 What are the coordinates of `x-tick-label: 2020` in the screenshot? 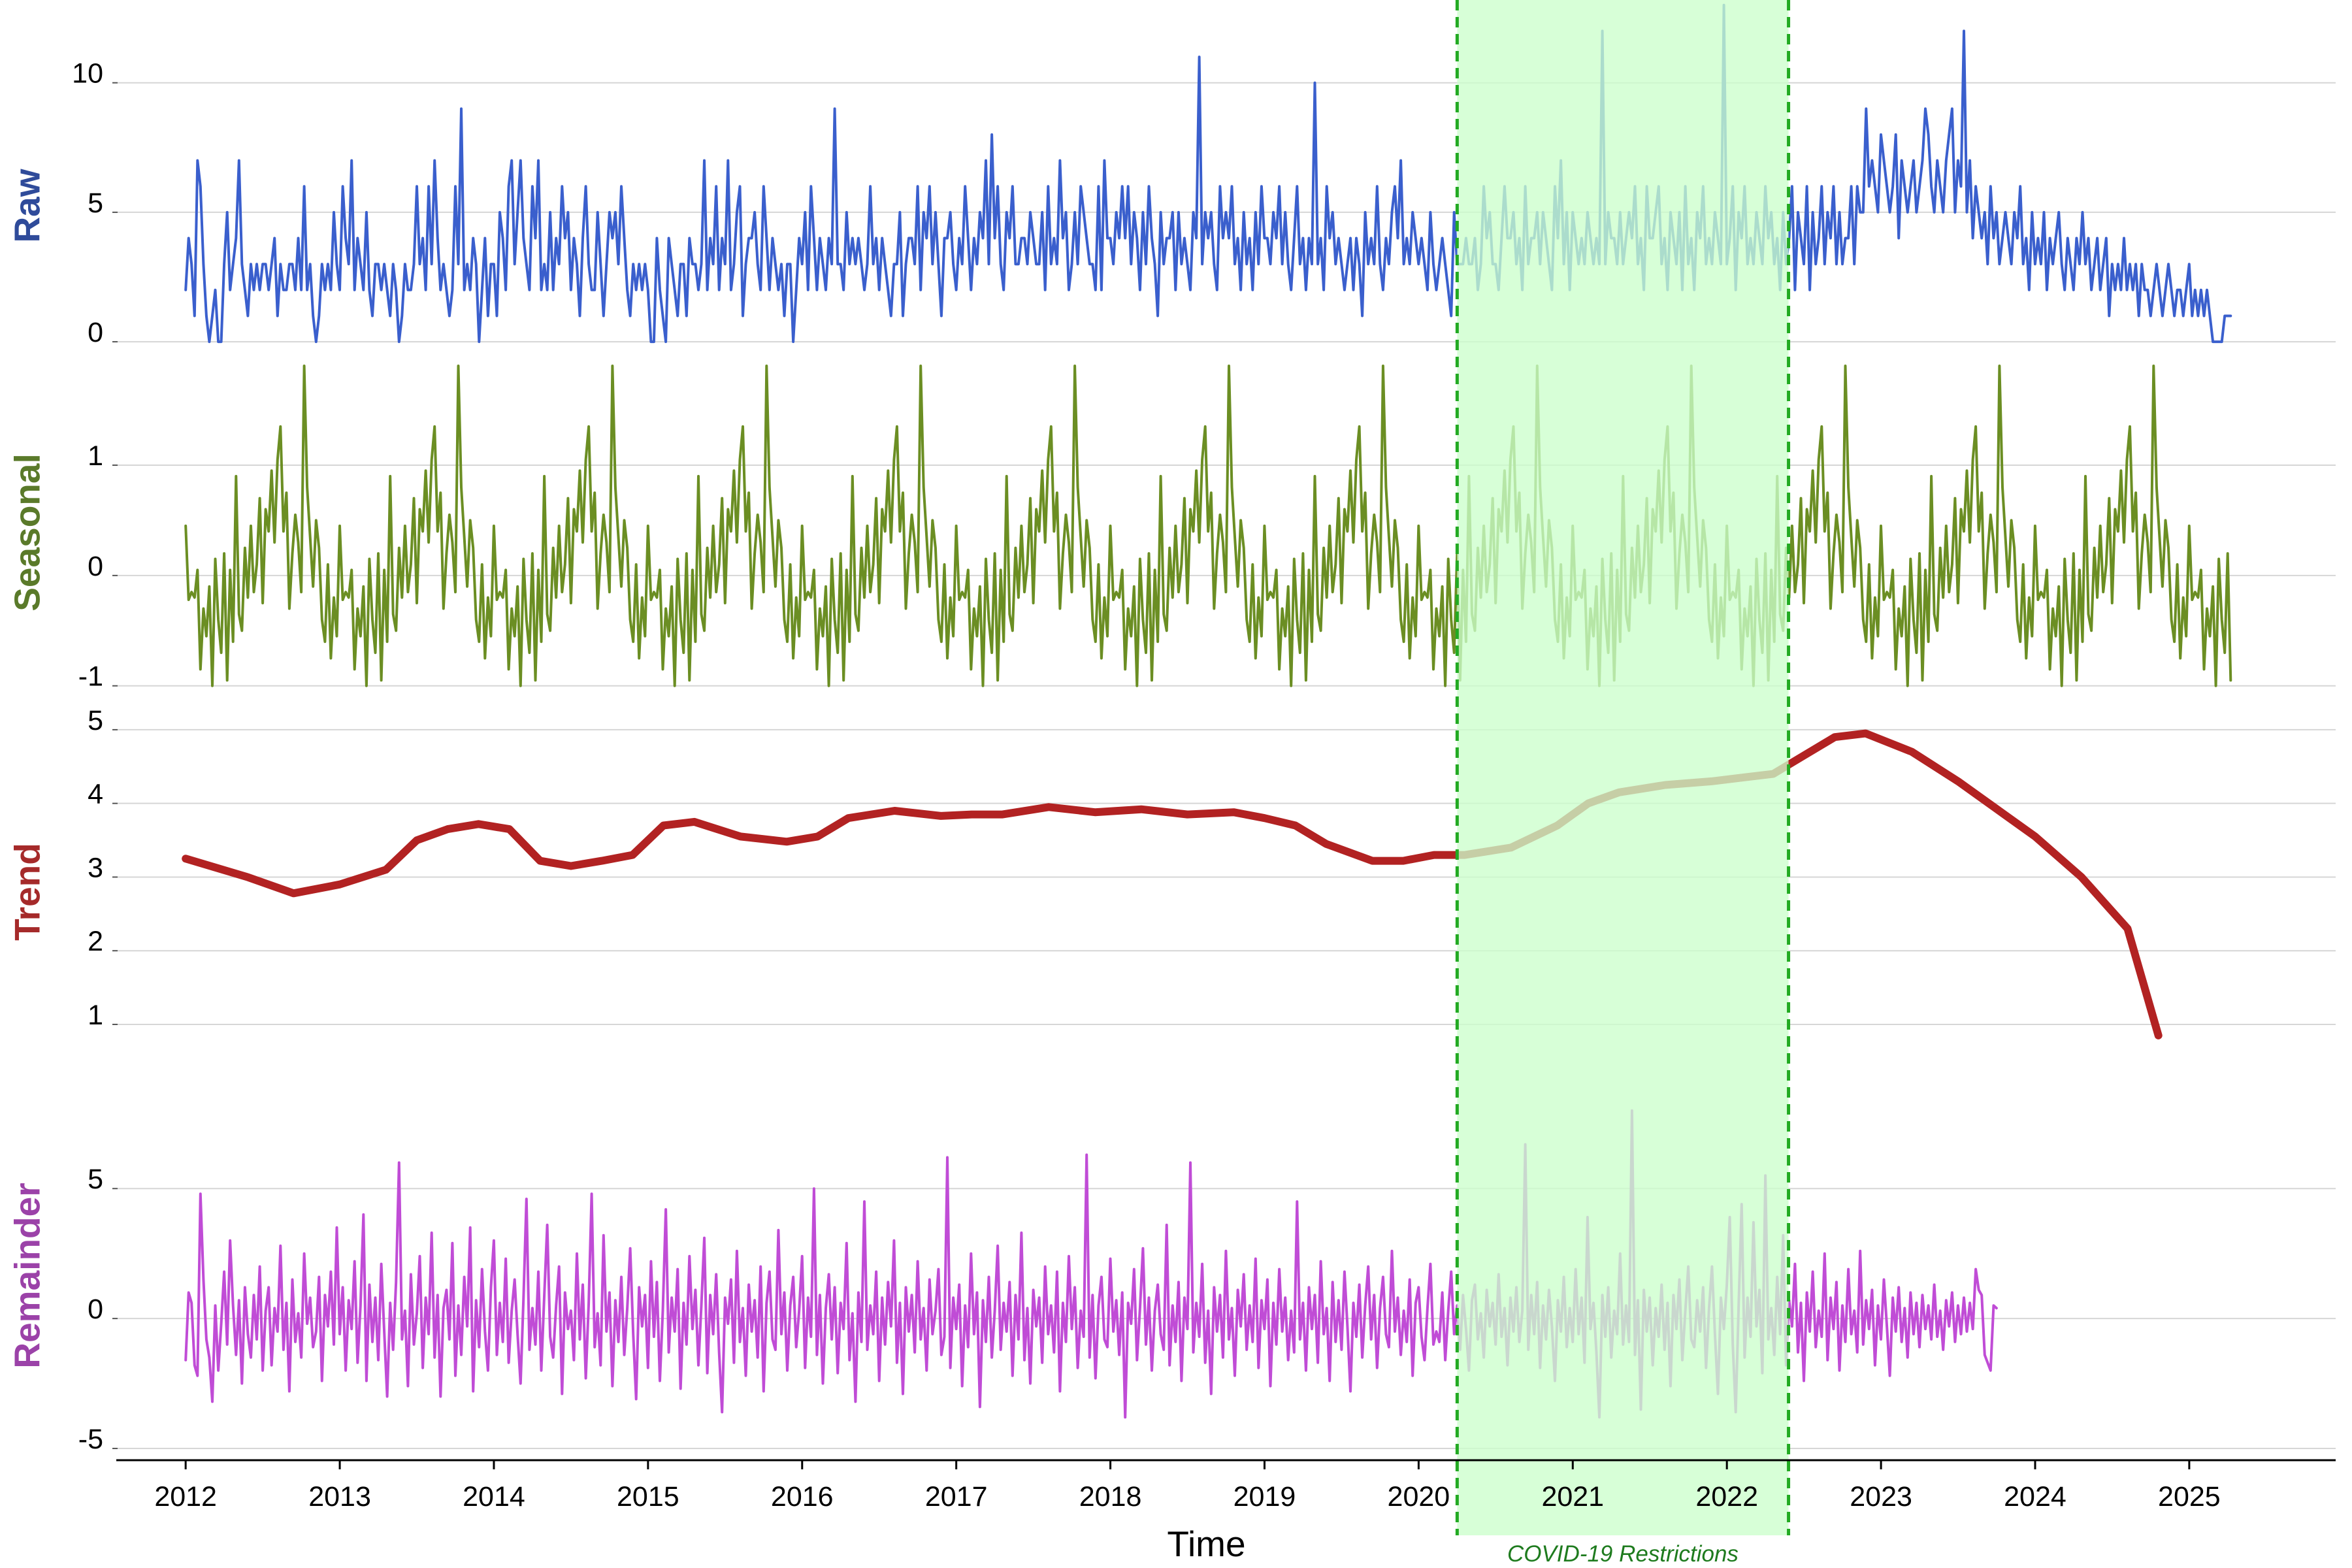 It's located at (1419, 1496).